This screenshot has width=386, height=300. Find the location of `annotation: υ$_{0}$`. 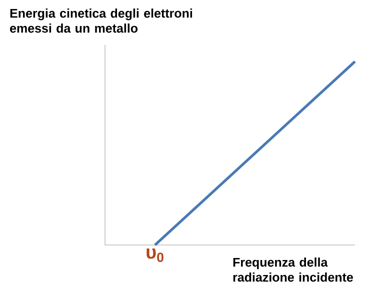

annotation: υ$_{0}$ is located at coordinates (155, 255).